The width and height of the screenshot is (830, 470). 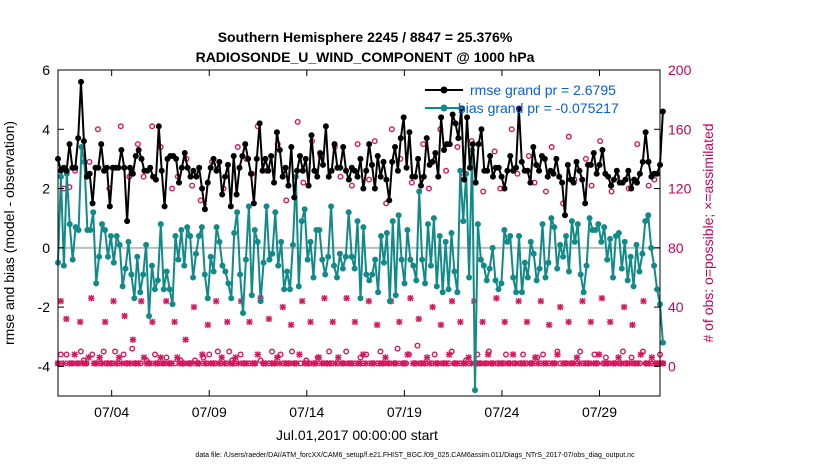 What do you see at coordinates (44, 307) in the screenshot?
I see `y-tick-label-left: -2` at bounding box center [44, 307].